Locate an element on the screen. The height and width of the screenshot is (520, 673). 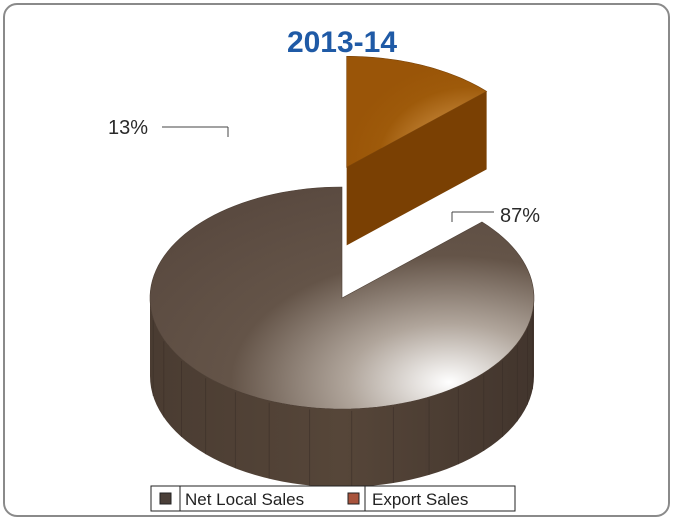
legend-swatch-net-local is located at coordinates (165, 498).